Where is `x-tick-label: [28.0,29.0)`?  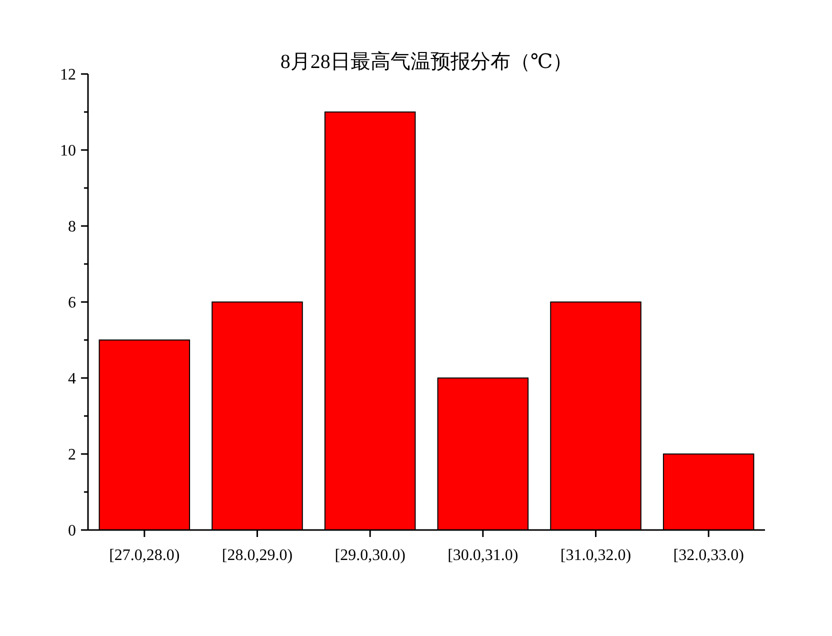 x-tick-label: [28.0,29.0) is located at coordinates (257, 555).